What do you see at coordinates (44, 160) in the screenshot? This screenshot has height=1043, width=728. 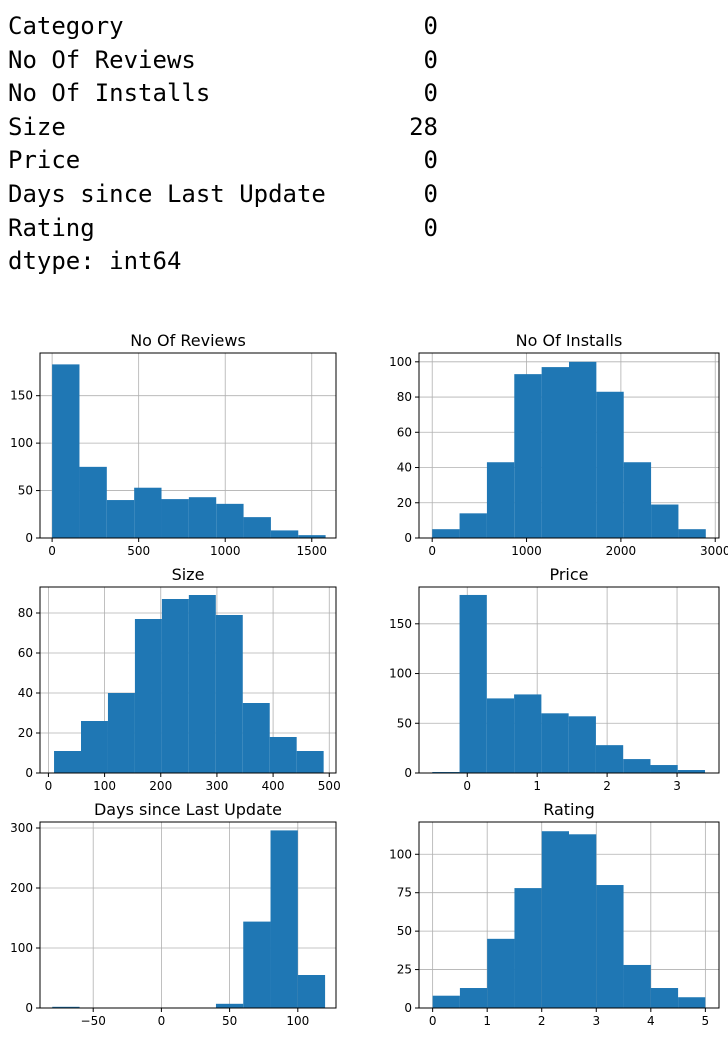 I see `console-row-label: Price` at bounding box center [44, 160].